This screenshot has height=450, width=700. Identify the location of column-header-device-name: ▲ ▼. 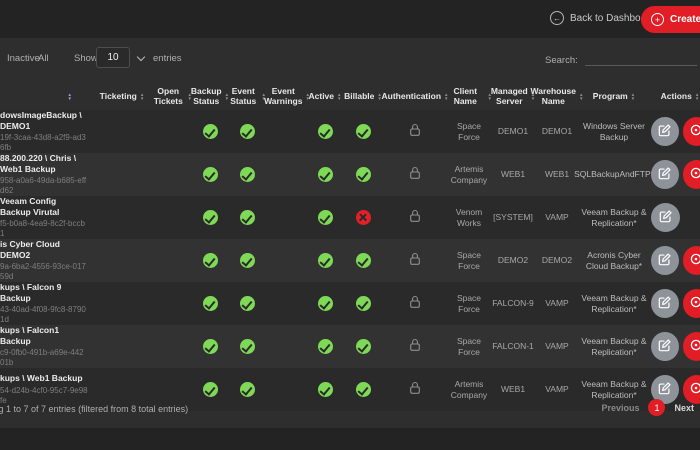
(46, 97).